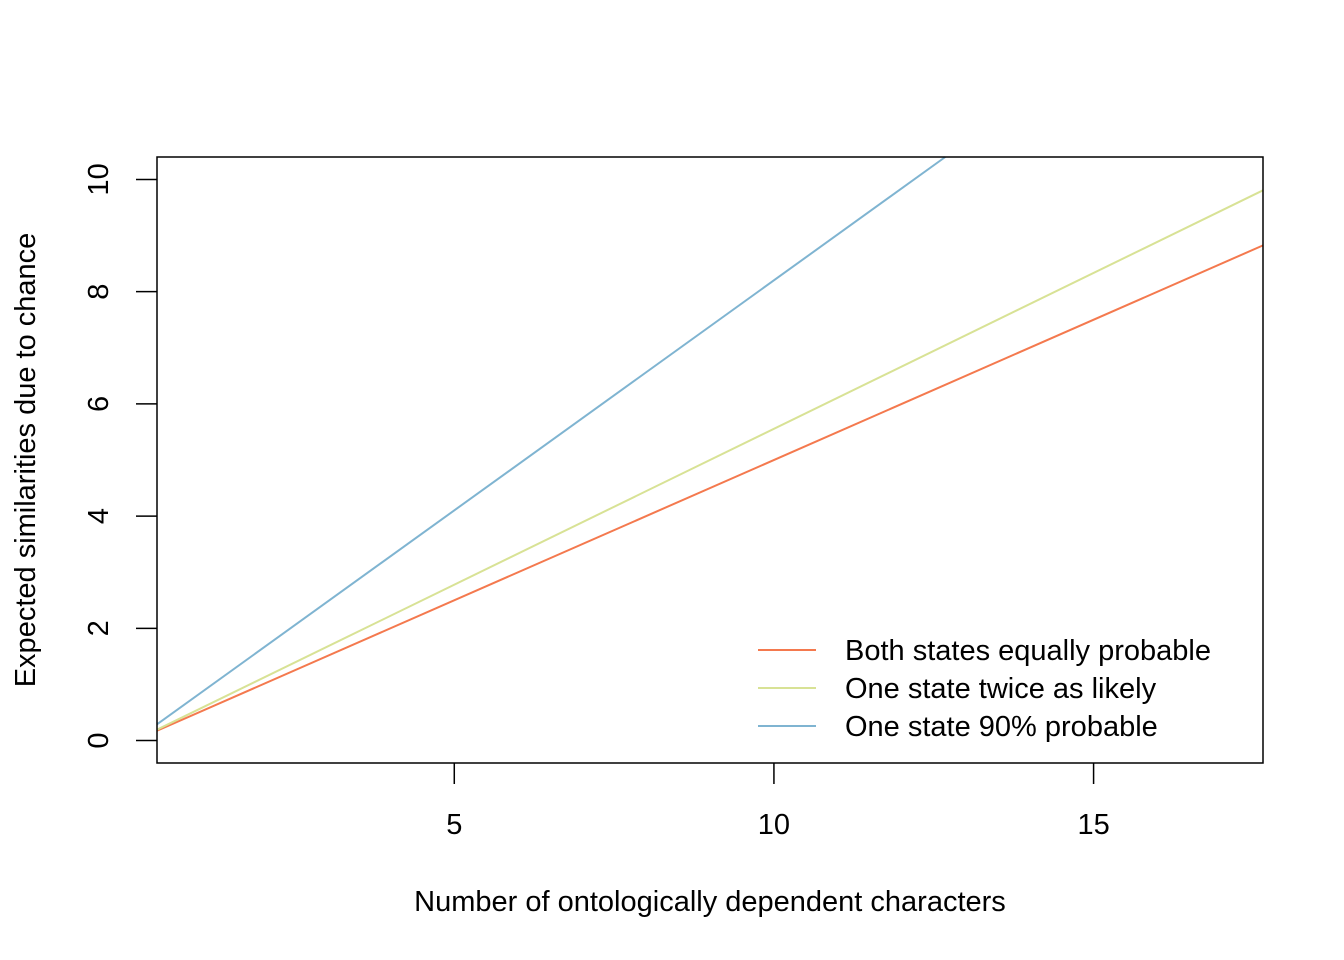 This screenshot has width=1344, height=960. What do you see at coordinates (774, 825) in the screenshot?
I see `x-tick-label: 10` at bounding box center [774, 825].